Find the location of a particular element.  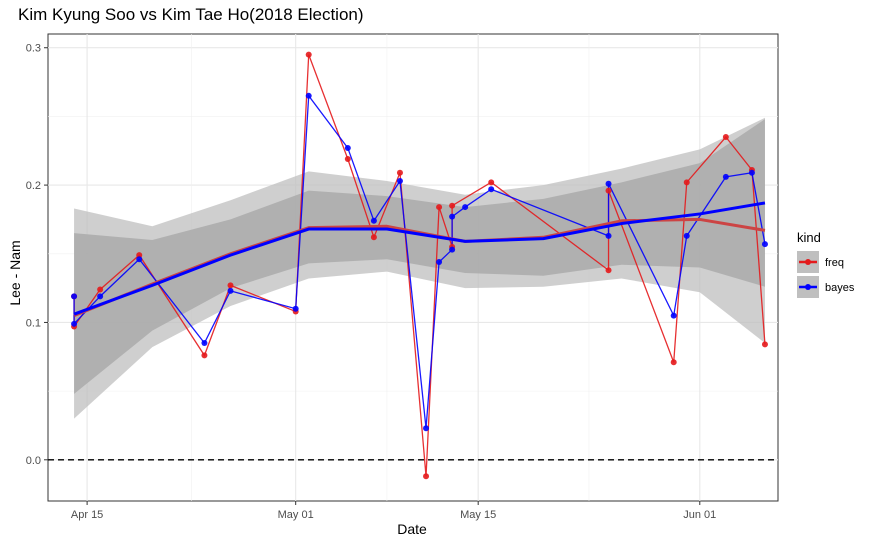

legend-label-bayes: bayes is located at coordinates (840, 288).